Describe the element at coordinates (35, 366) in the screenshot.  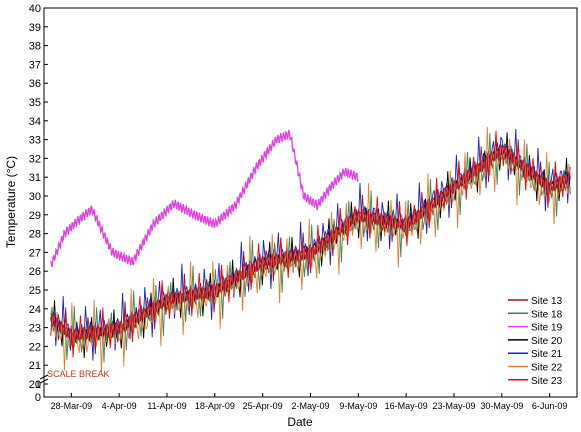
I see `y-tick-label: 21` at that location.